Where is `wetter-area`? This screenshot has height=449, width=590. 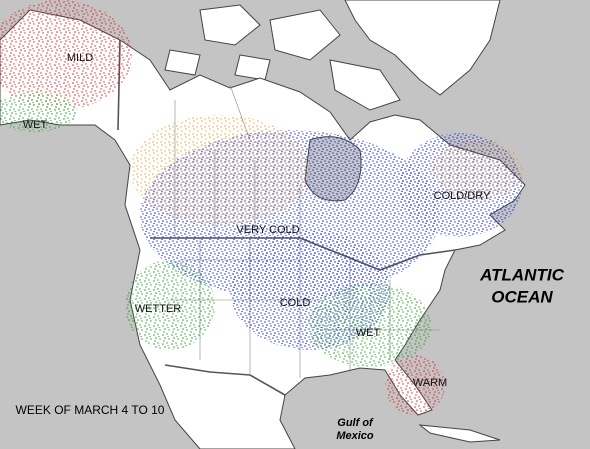
wetter-area is located at coordinates (170, 305).